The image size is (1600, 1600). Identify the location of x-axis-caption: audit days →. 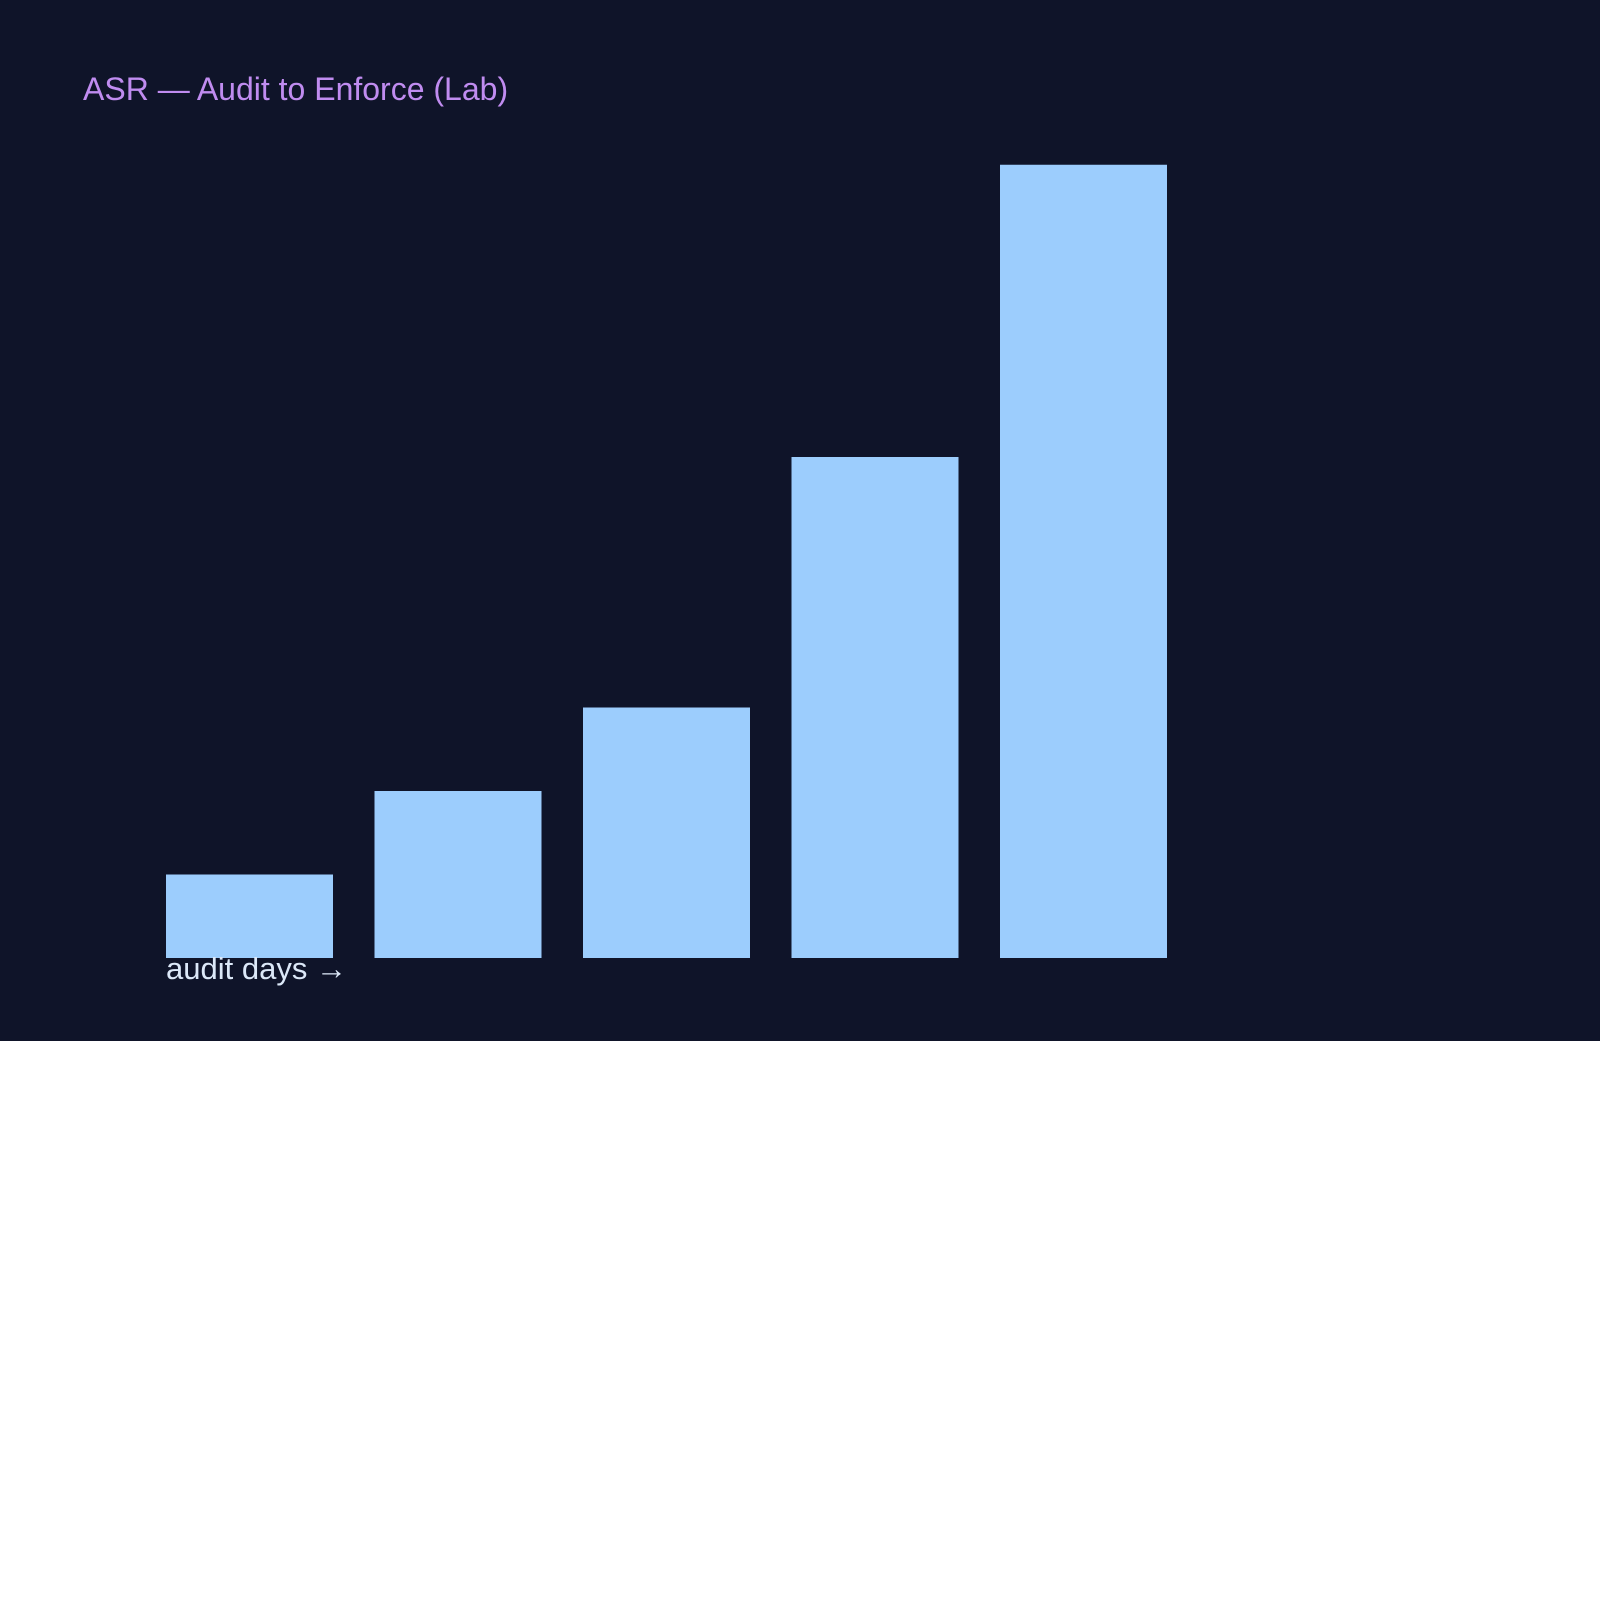
(256, 968).